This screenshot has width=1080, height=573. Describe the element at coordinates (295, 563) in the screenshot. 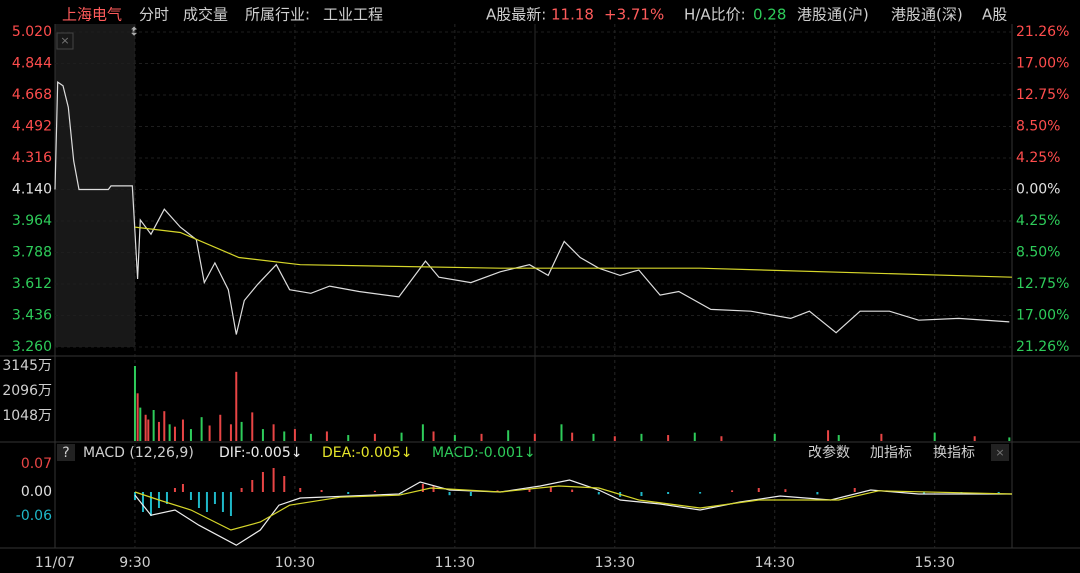

I see `x-tick-label: 10:30` at that location.